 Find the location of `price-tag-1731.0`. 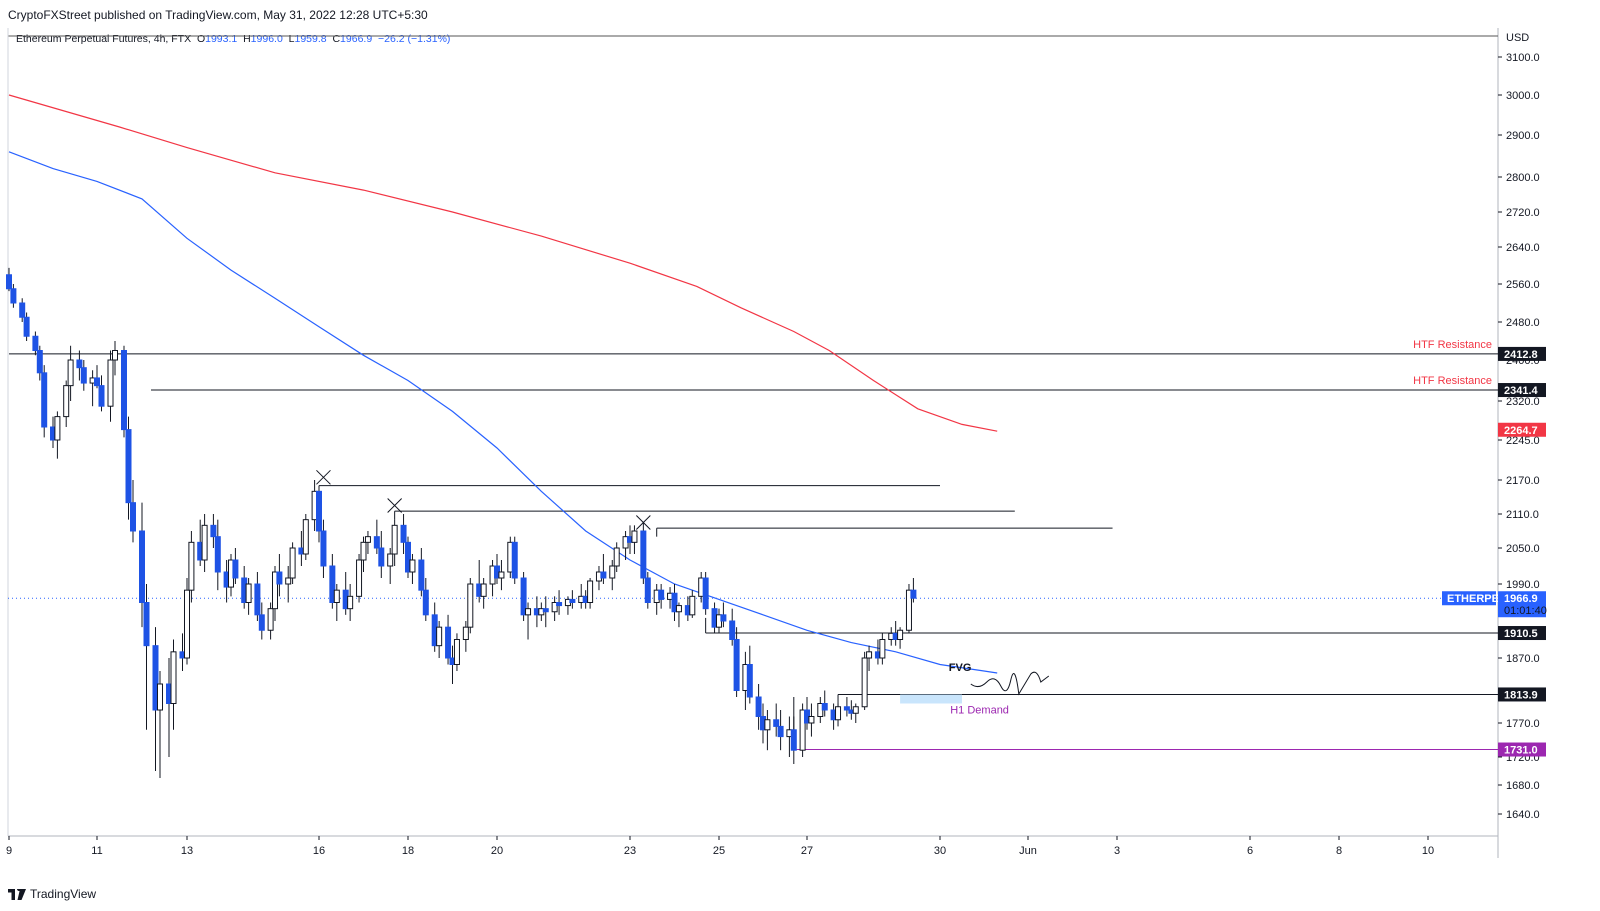

price-tag-1731.0 is located at coordinates (1522, 749).